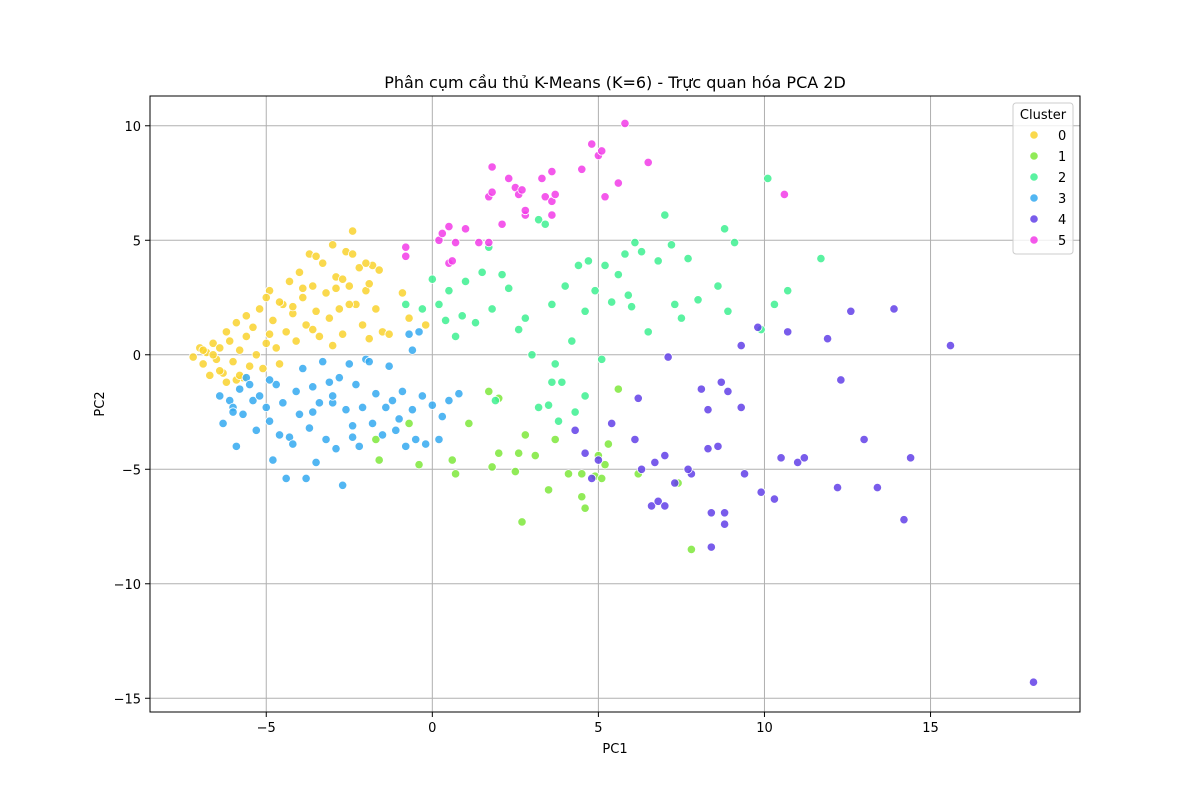 Image resolution: width=1200 pixels, height=800 pixels. Describe the element at coordinates (131, 470) in the screenshot. I see `y-tick-label: −5` at that location.